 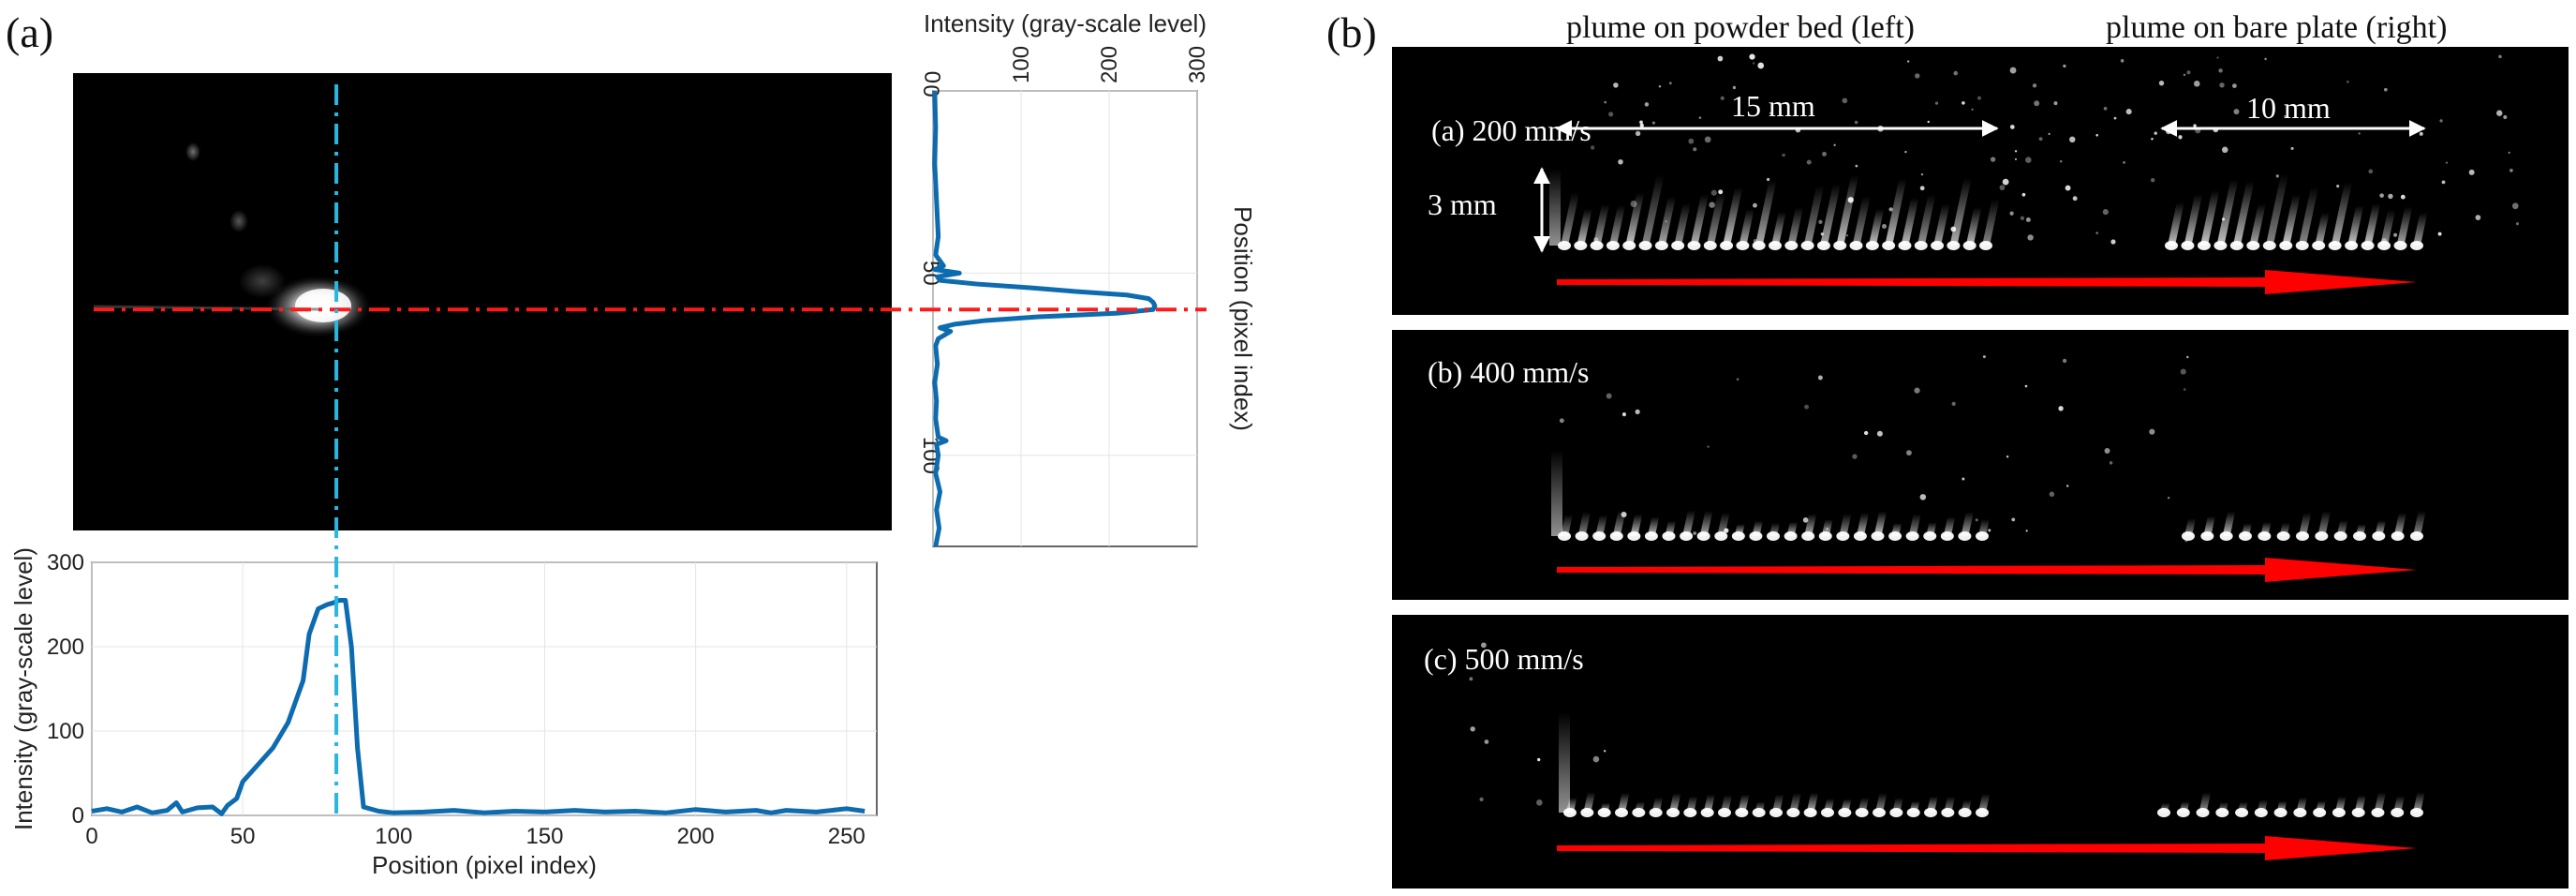 I want to click on panel-a-label: (a), so click(x=30, y=32).